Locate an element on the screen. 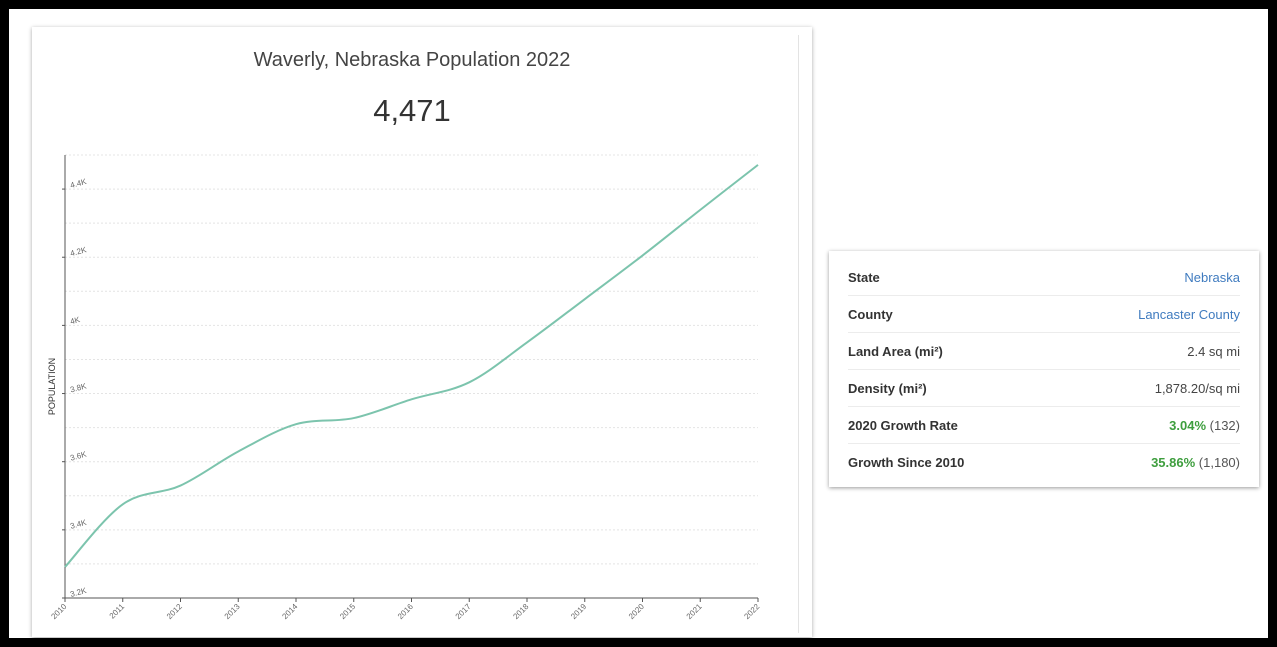 Image resolution: width=1277 pixels, height=647 pixels. info-value: 3.04% (132) is located at coordinates (1204, 425).